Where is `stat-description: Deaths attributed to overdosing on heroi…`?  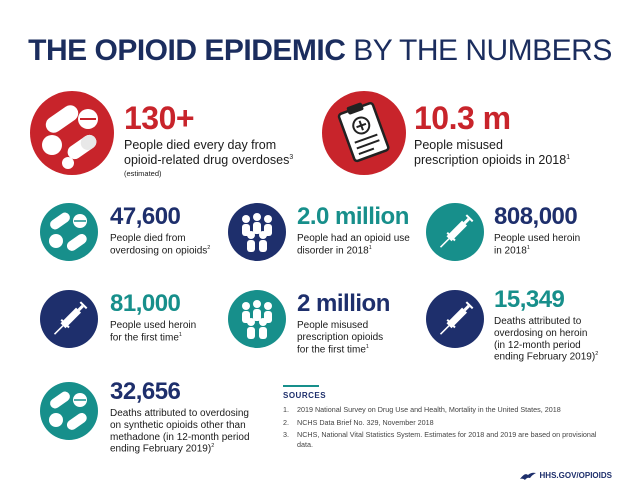 stat-description: Deaths attributed to overdosing on heroi… is located at coordinates (546, 339).